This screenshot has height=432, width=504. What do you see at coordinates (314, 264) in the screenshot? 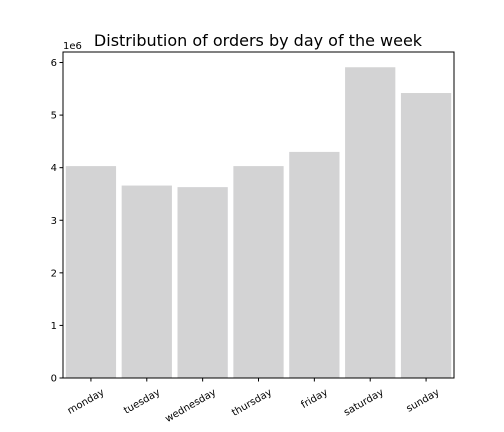
I see `bar-friday` at bounding box center [314, 264].